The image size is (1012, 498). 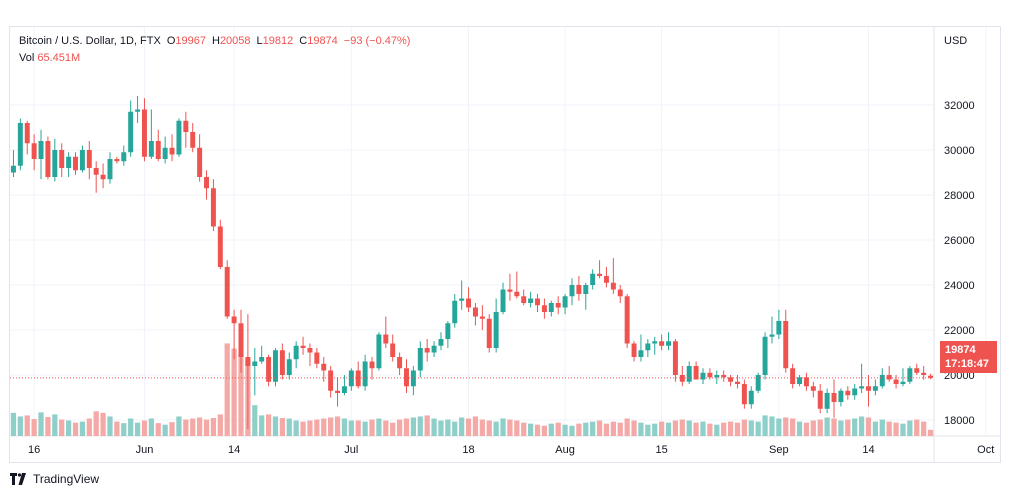 What do you see at coordinates (985, 450) in the screenshot?
I see `x-tick-label: Oct` at bounding box center [985, 450].